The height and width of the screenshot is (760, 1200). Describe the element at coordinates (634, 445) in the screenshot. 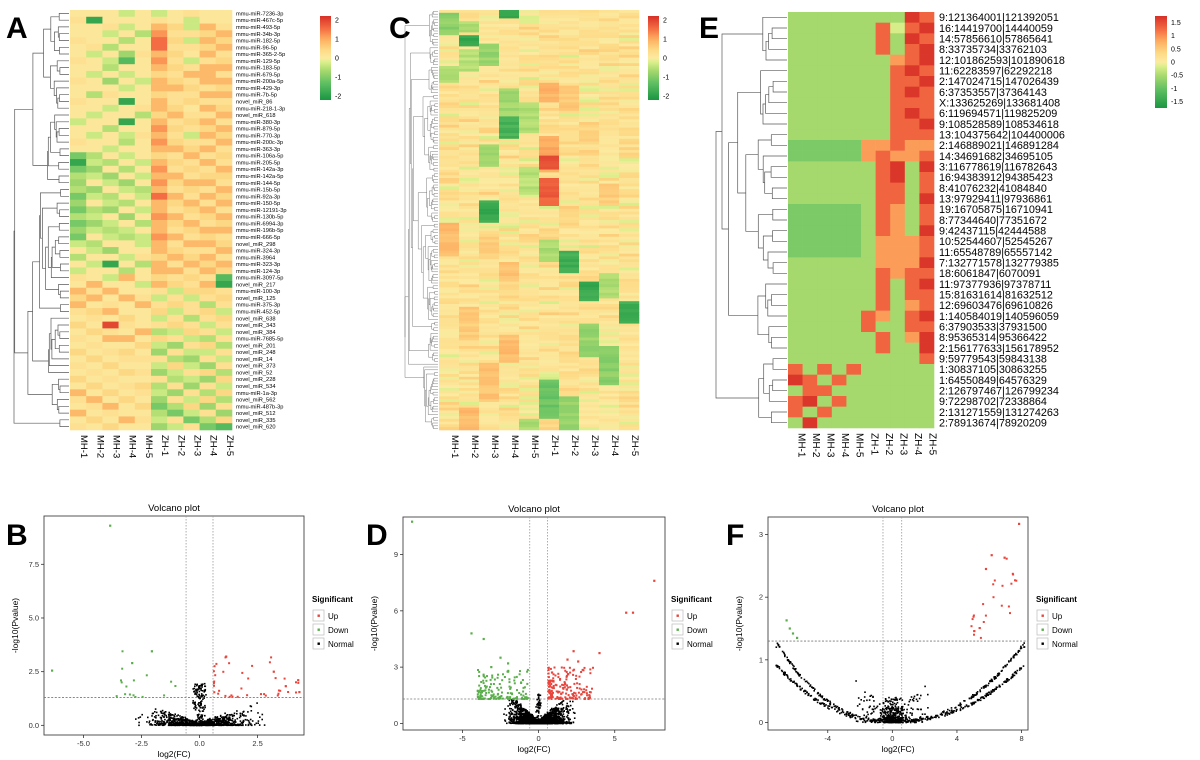

I see `svg-text: ZH-5` at that location.